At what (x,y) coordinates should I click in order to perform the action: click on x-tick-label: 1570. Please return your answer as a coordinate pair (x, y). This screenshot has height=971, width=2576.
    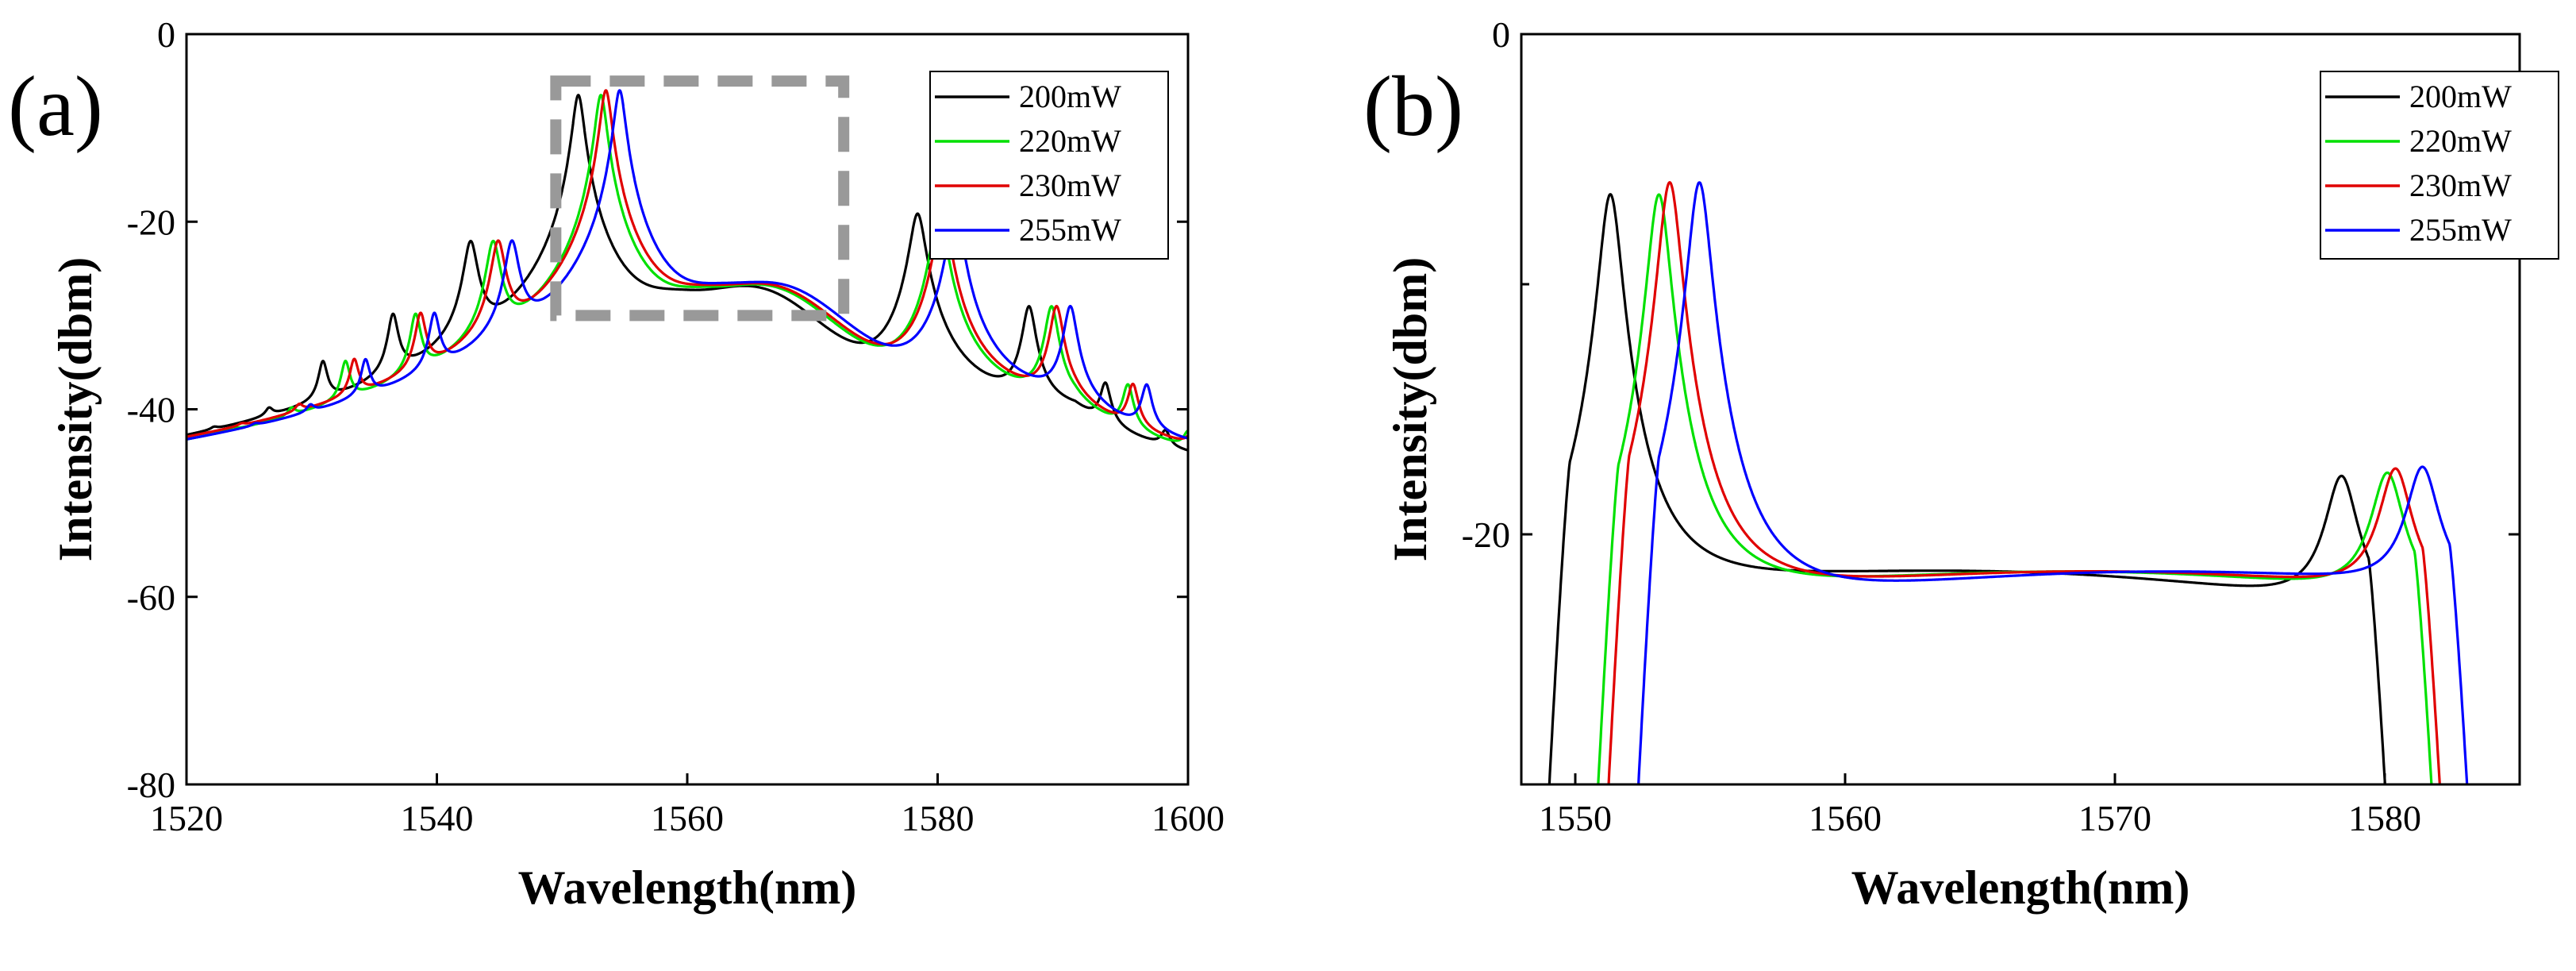
    Looking at the image, I should click on (2114, 818).